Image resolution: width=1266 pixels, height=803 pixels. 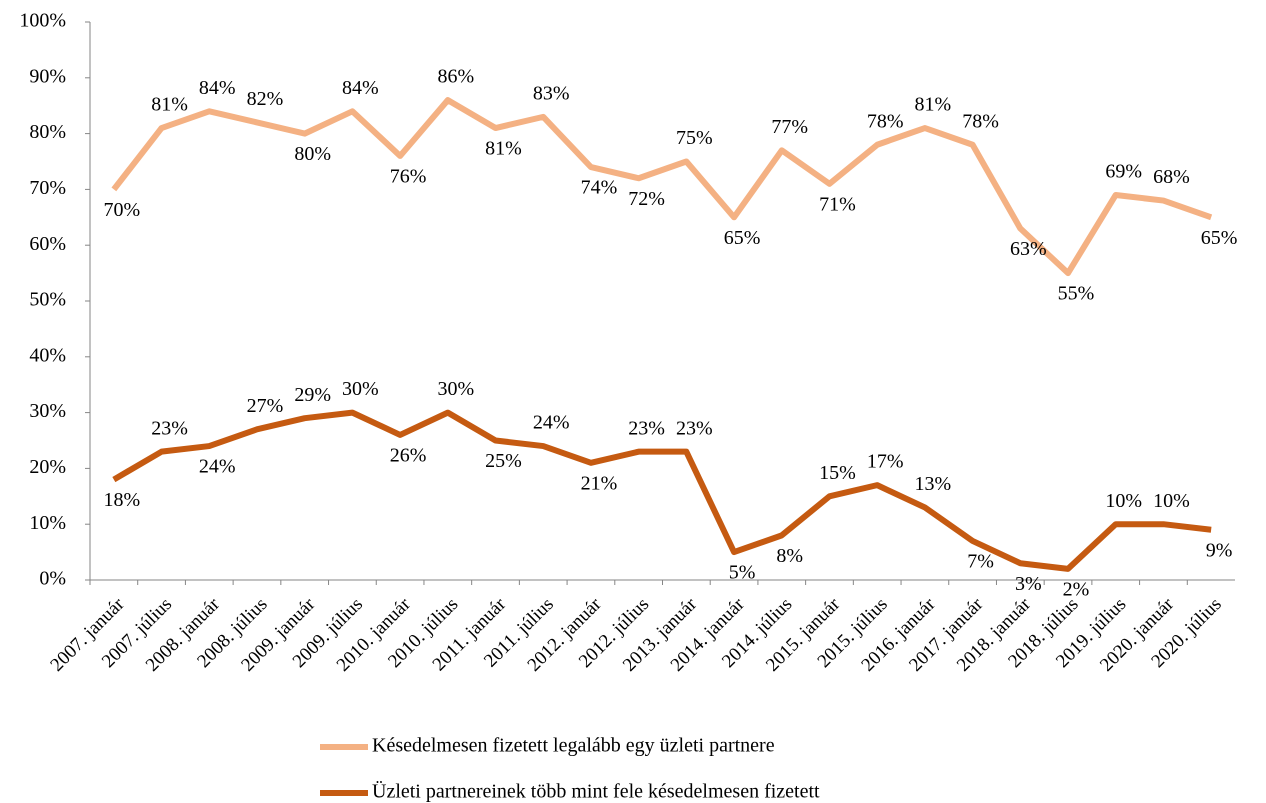 What do you see at coordinates (408, 177) in the screenshot?
I see `data-label: 76%` at bounding box center [408, 177].